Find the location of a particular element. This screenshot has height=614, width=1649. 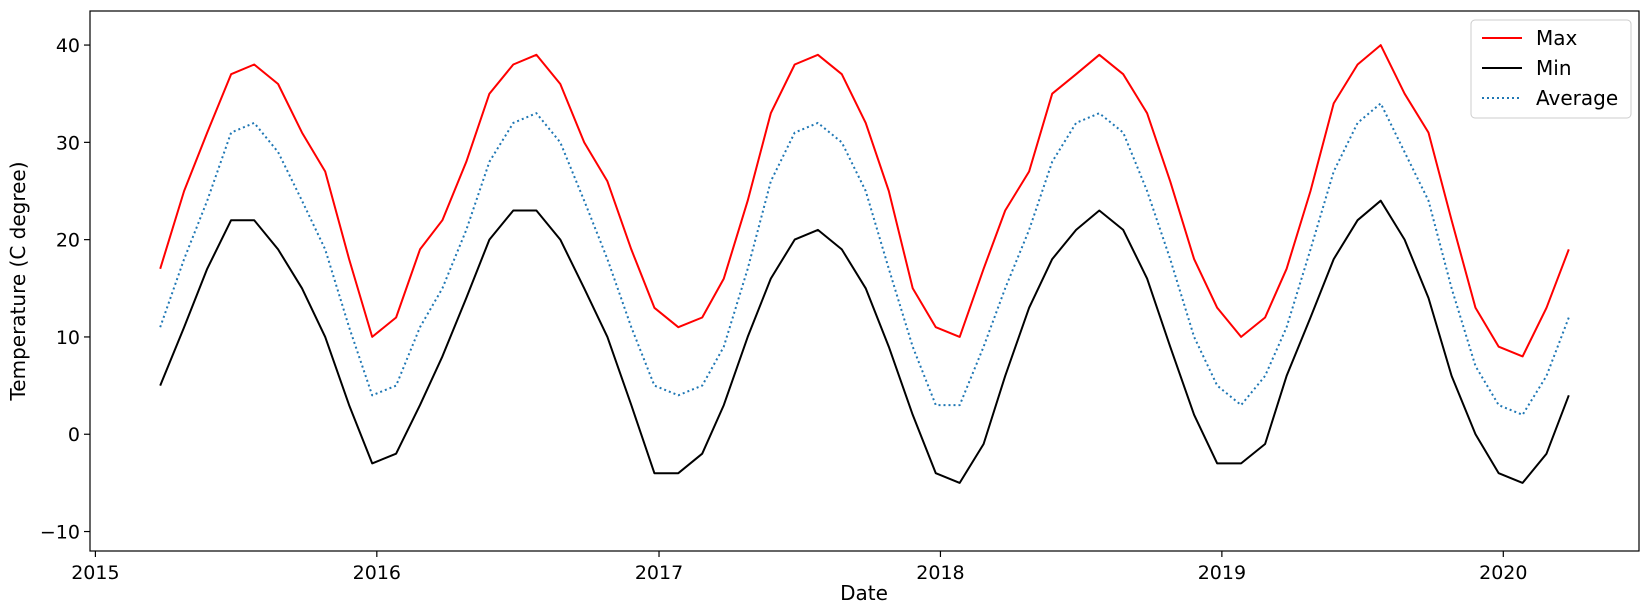

y-tick-label: 30 is located at coordinates (68, 143).